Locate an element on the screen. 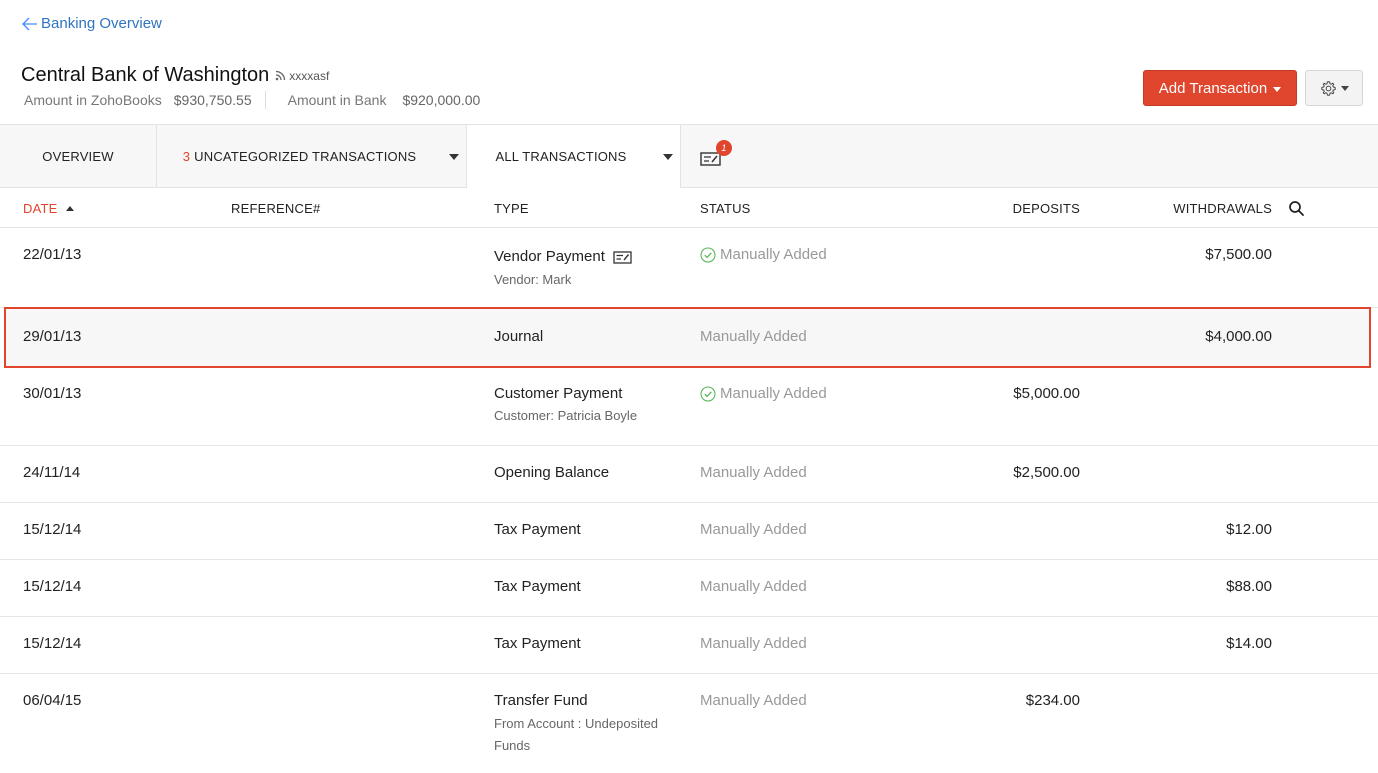 Image resolution: width=1378 pixels, height=773 pixels. row-type-detail: From Account : Undeposited is located at coordinates (576, 723).